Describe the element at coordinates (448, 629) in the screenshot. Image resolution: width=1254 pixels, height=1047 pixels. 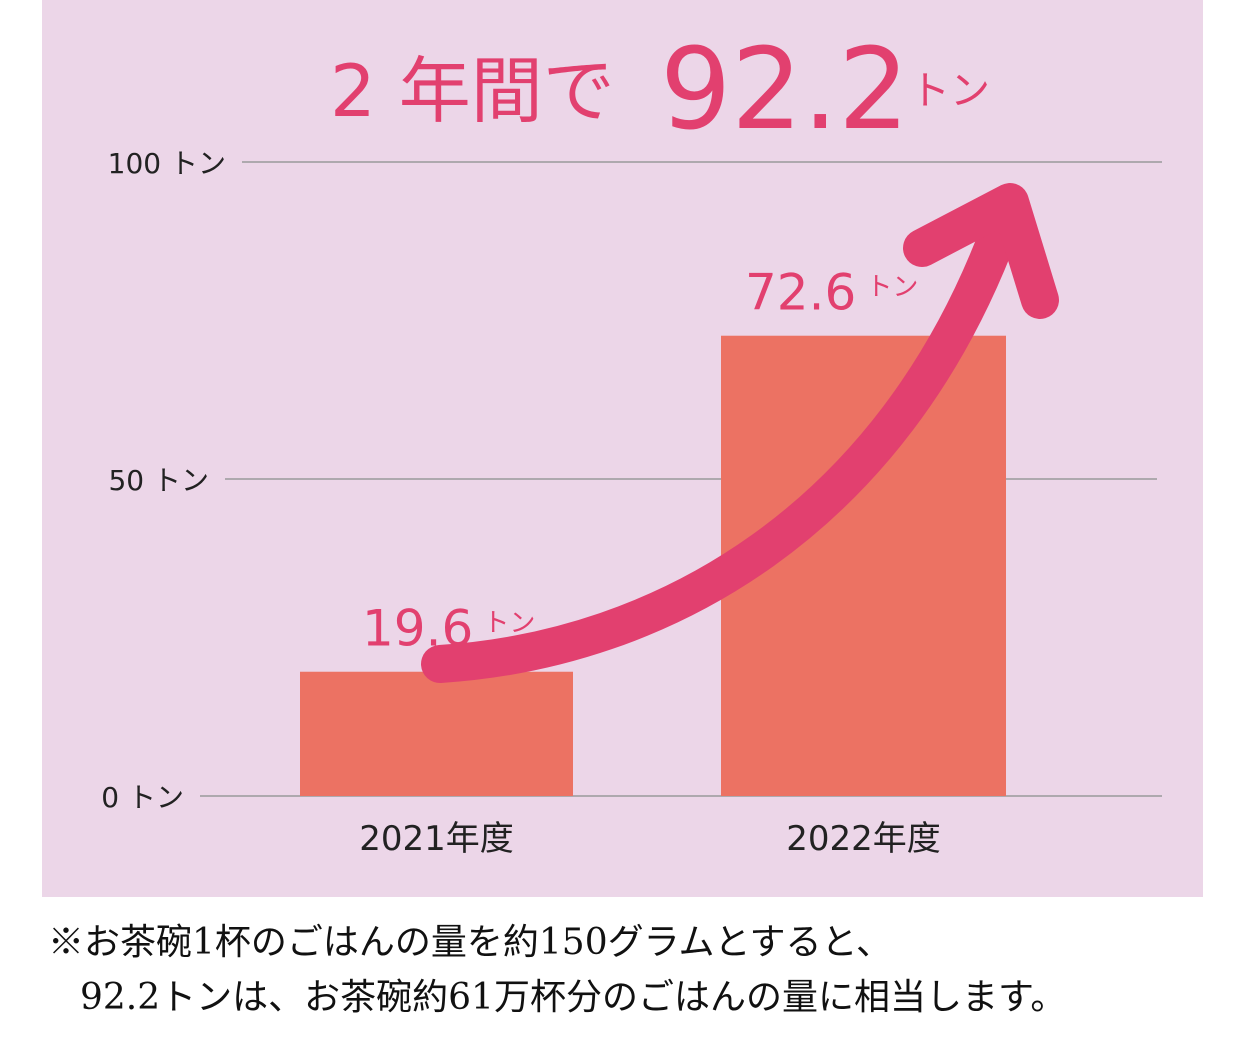
I see `bar-value-label: 19.6 トン` at that location.